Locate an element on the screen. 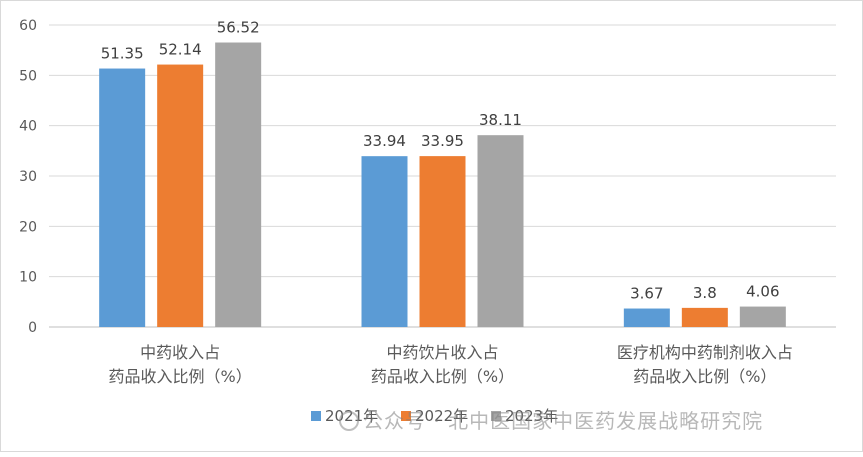 The width and height of the screenshot is (863, 457). y-tick-label: 0 is located at coordinates (32, 328).